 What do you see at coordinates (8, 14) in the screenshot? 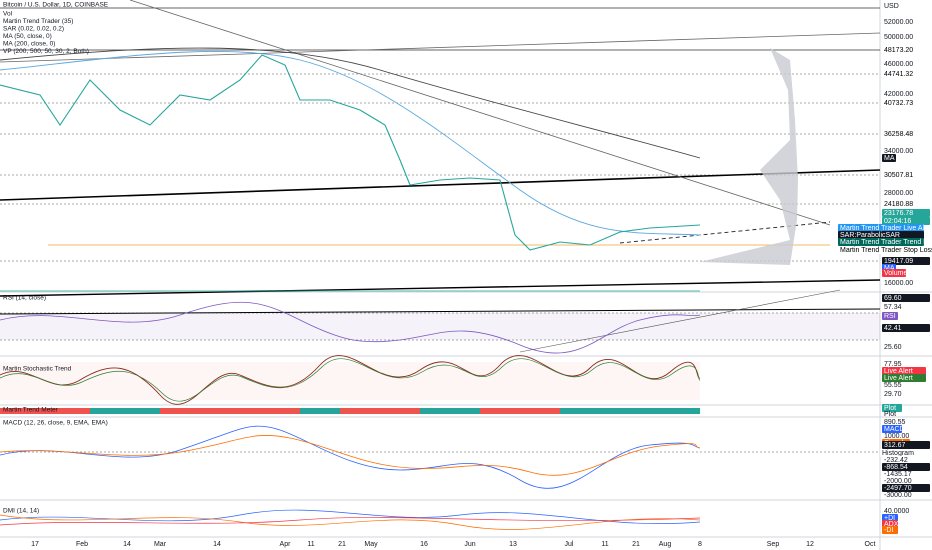
I see `indicator-legend: Vol` at bounding box center [8, 14].